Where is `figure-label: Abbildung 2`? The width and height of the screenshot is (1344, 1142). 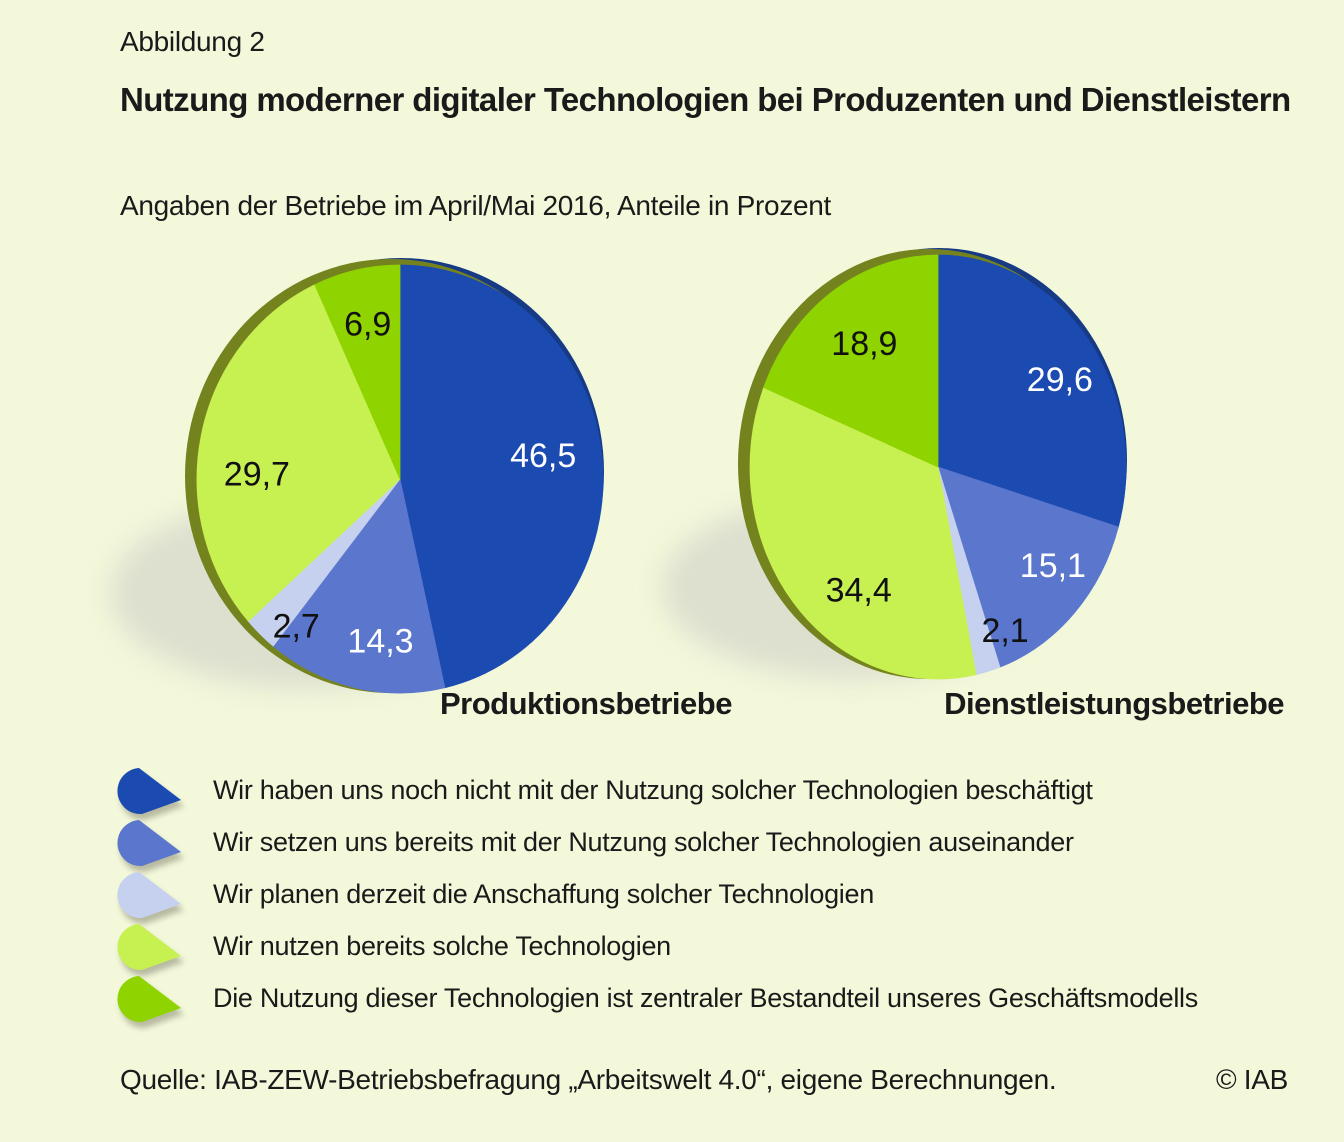 figure-label: Abbildung 2 is located at coordinates (192, 41).